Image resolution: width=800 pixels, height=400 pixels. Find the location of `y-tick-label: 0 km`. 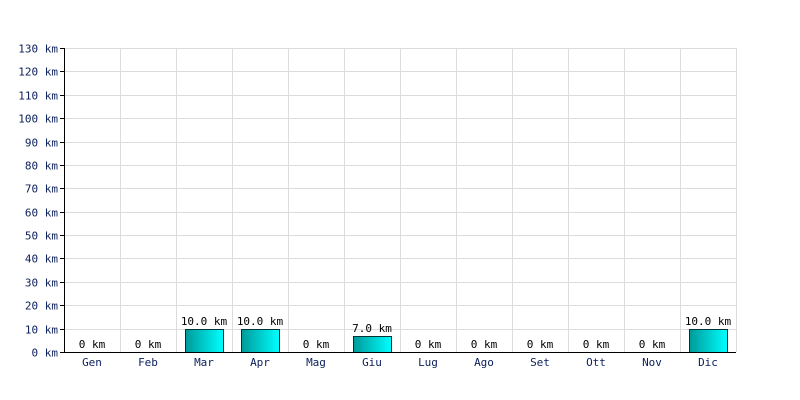

y-tick-label: 0 km is located at coordinates (45, 353).